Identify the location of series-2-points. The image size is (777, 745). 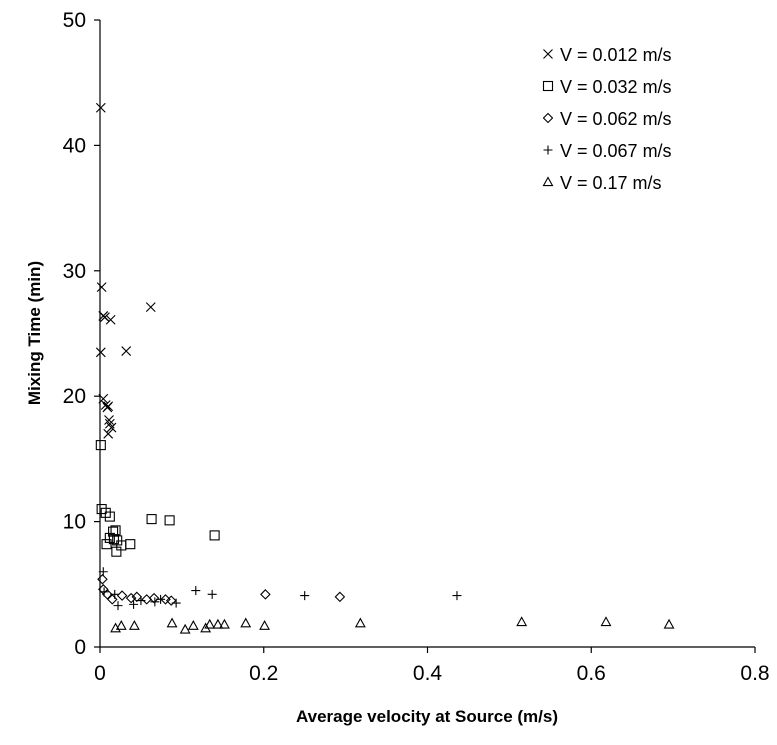
(157, 498).